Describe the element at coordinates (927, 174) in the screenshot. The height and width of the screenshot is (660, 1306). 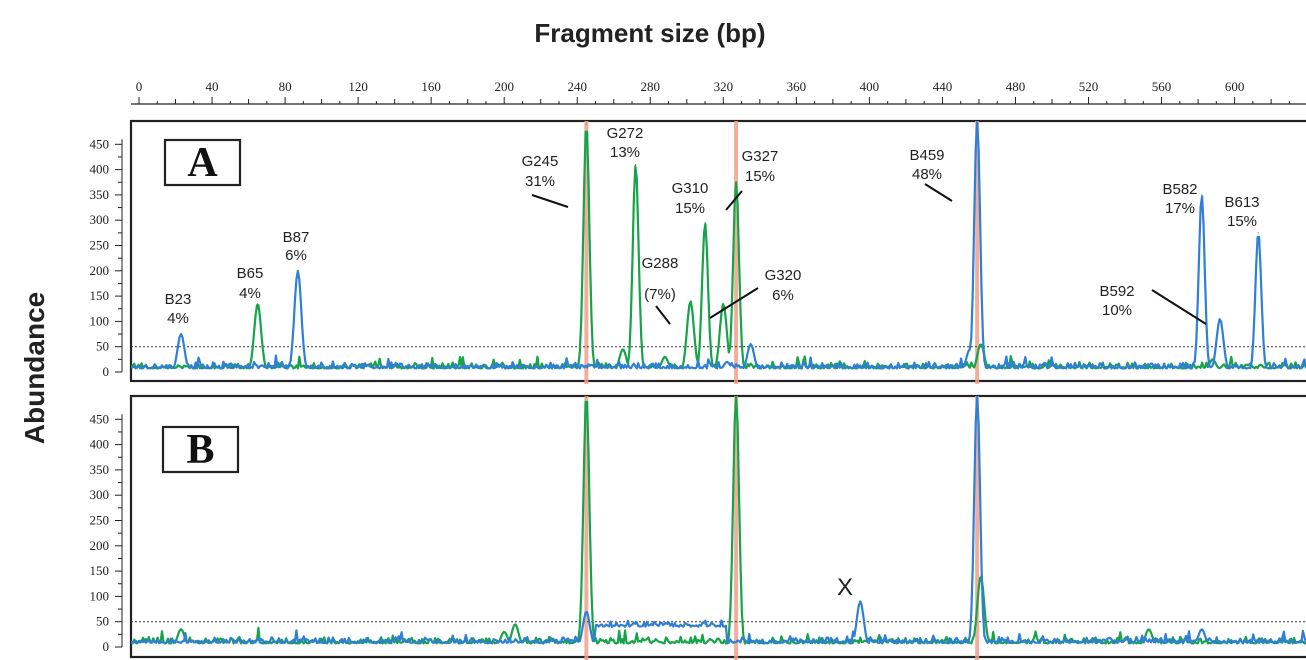
I see `peak-percentage: 48%` at that location.